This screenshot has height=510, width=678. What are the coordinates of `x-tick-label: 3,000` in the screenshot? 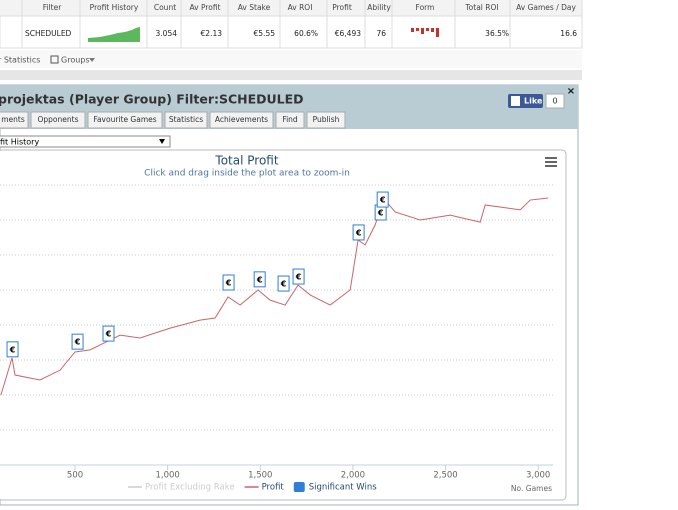 It's located at (538, 476).